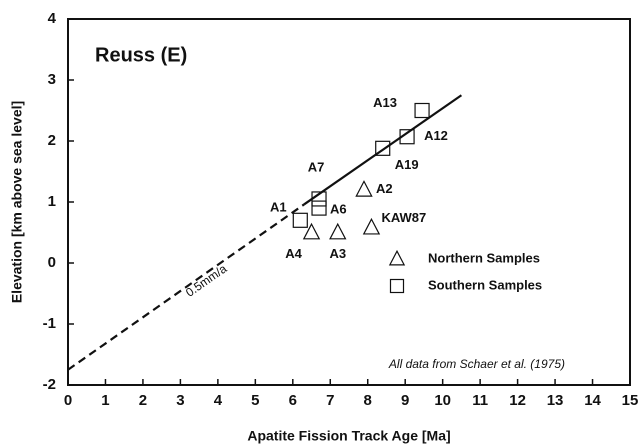 This screenshot has width=643, height=447. What do you see at coordinates (218, 400) in the screenshot?
I see `x-tick-label: 4` at bounding box center [218, 400].